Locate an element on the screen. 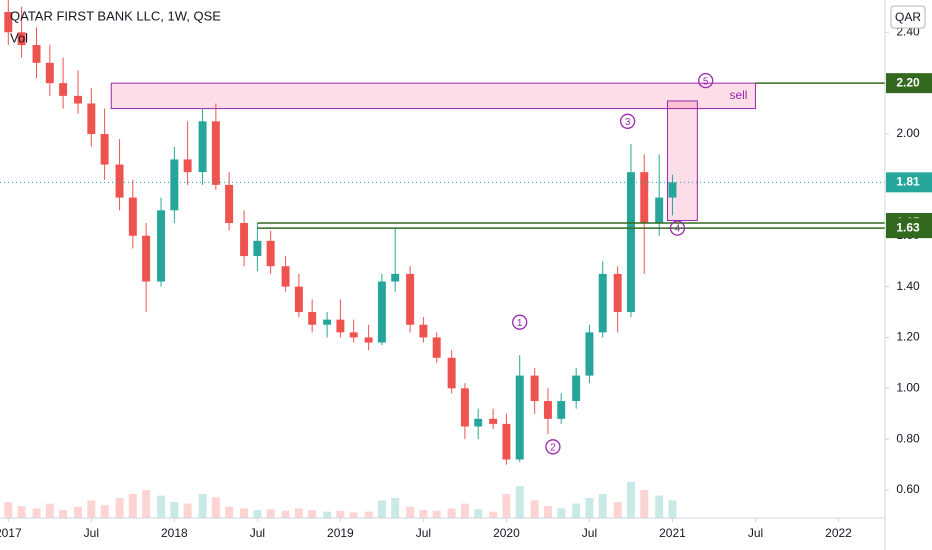  currency: QAR is located at coordinates (908, 17).